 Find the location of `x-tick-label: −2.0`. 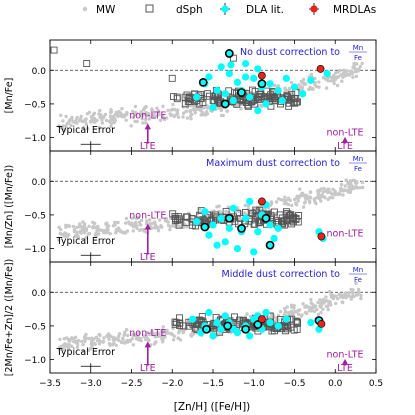

x-tick-label: −2.0 is located at coordinates (172, 384).